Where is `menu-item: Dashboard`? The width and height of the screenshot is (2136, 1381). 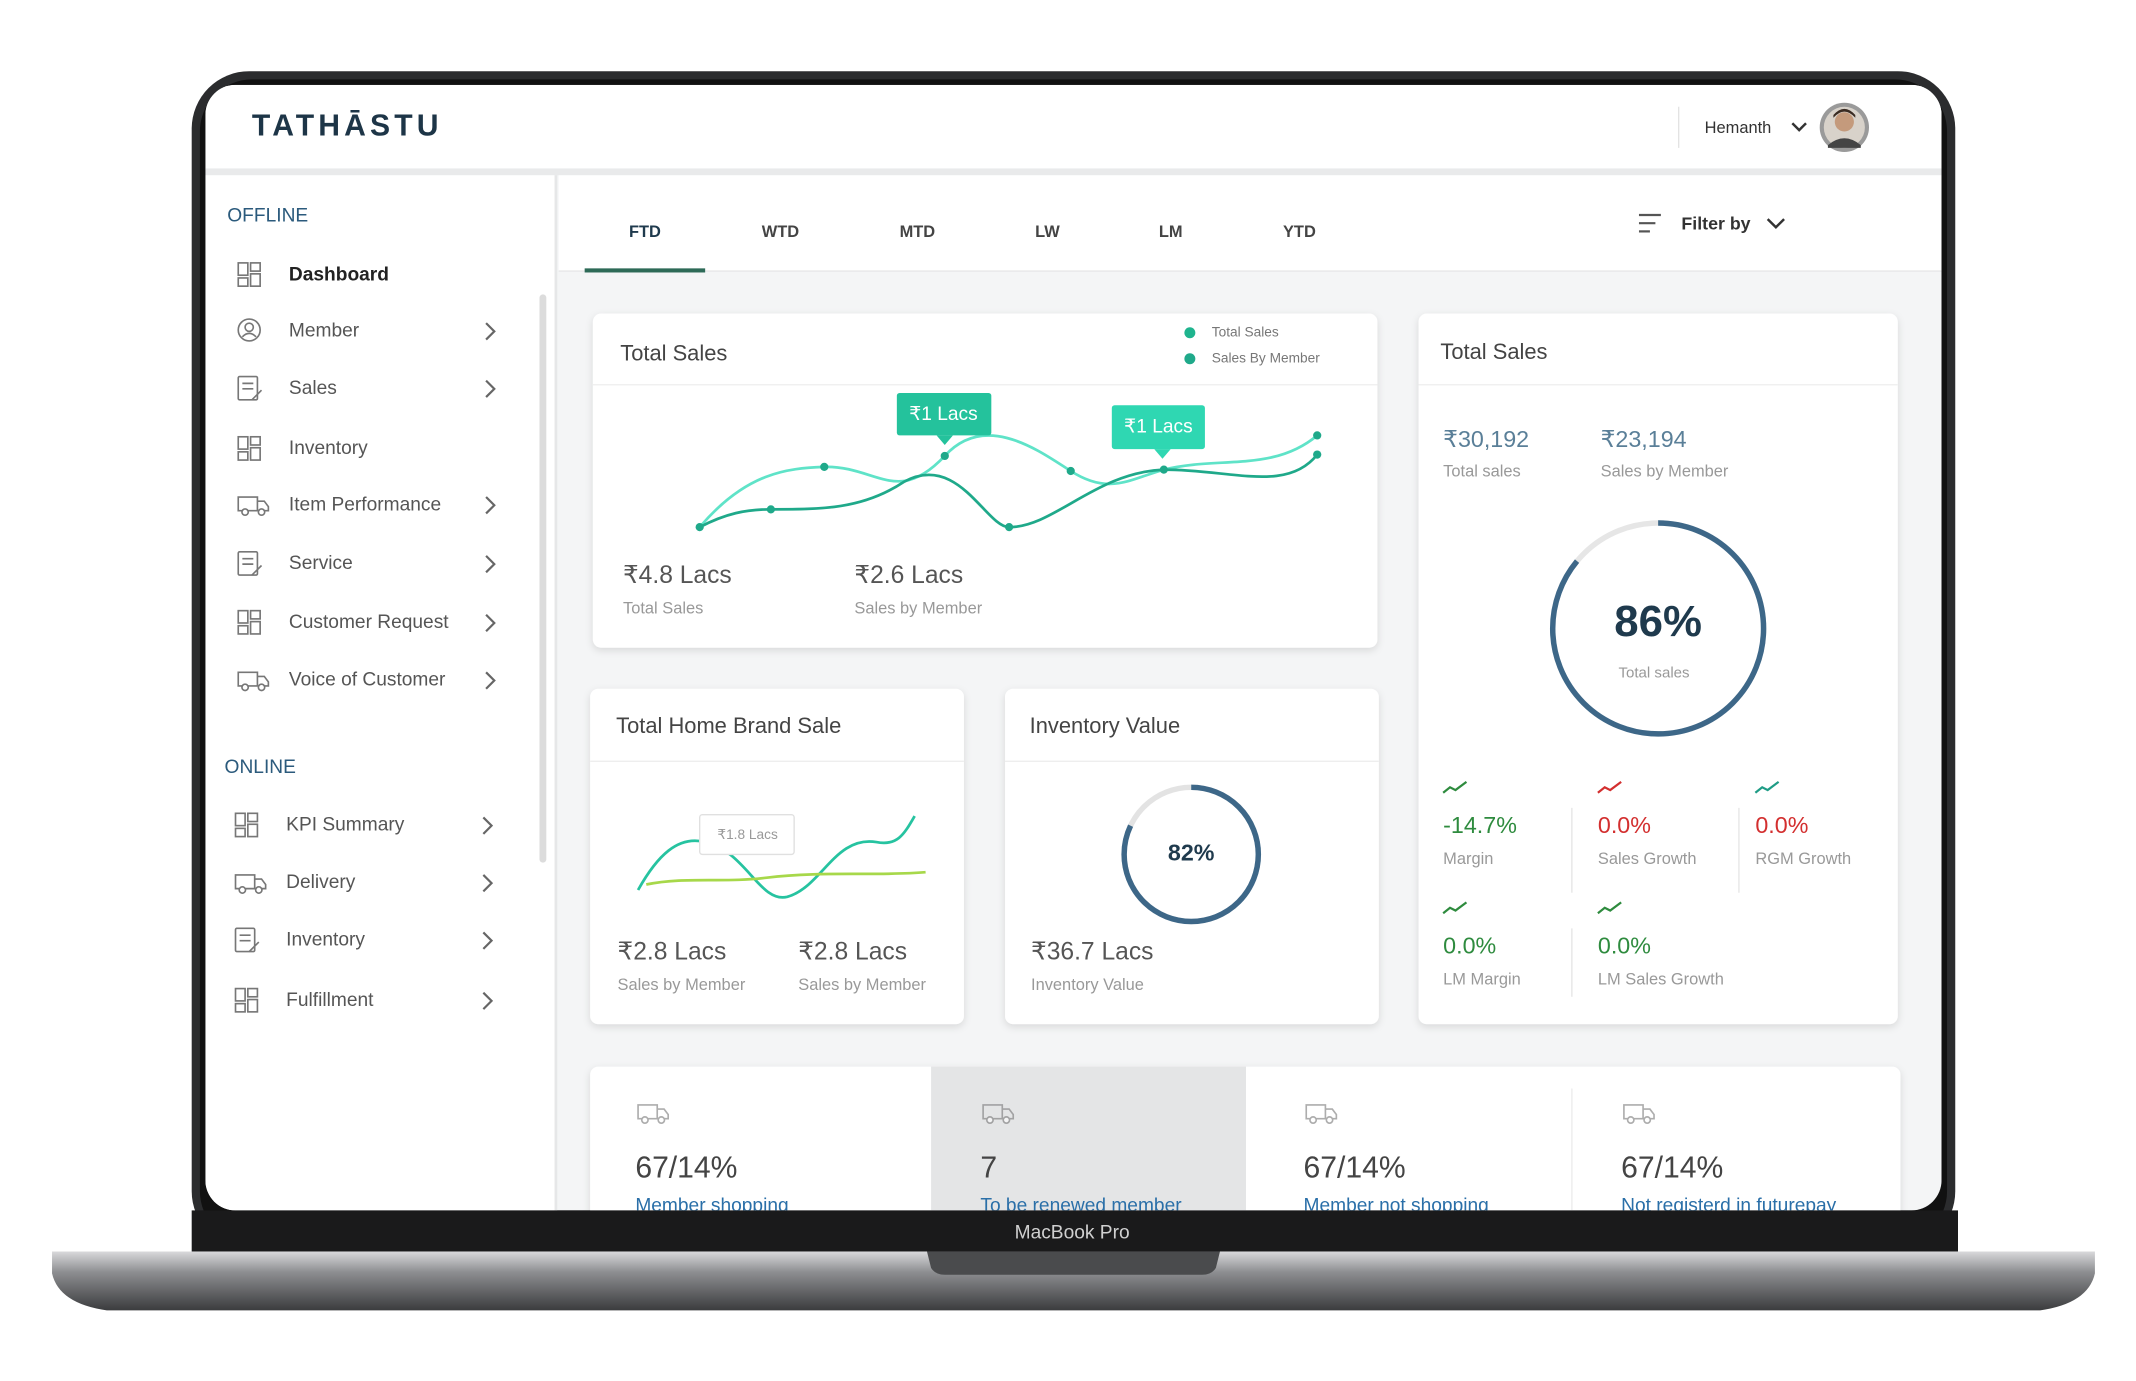 menu-item: Dashboard is located at coordinates (313, 274).